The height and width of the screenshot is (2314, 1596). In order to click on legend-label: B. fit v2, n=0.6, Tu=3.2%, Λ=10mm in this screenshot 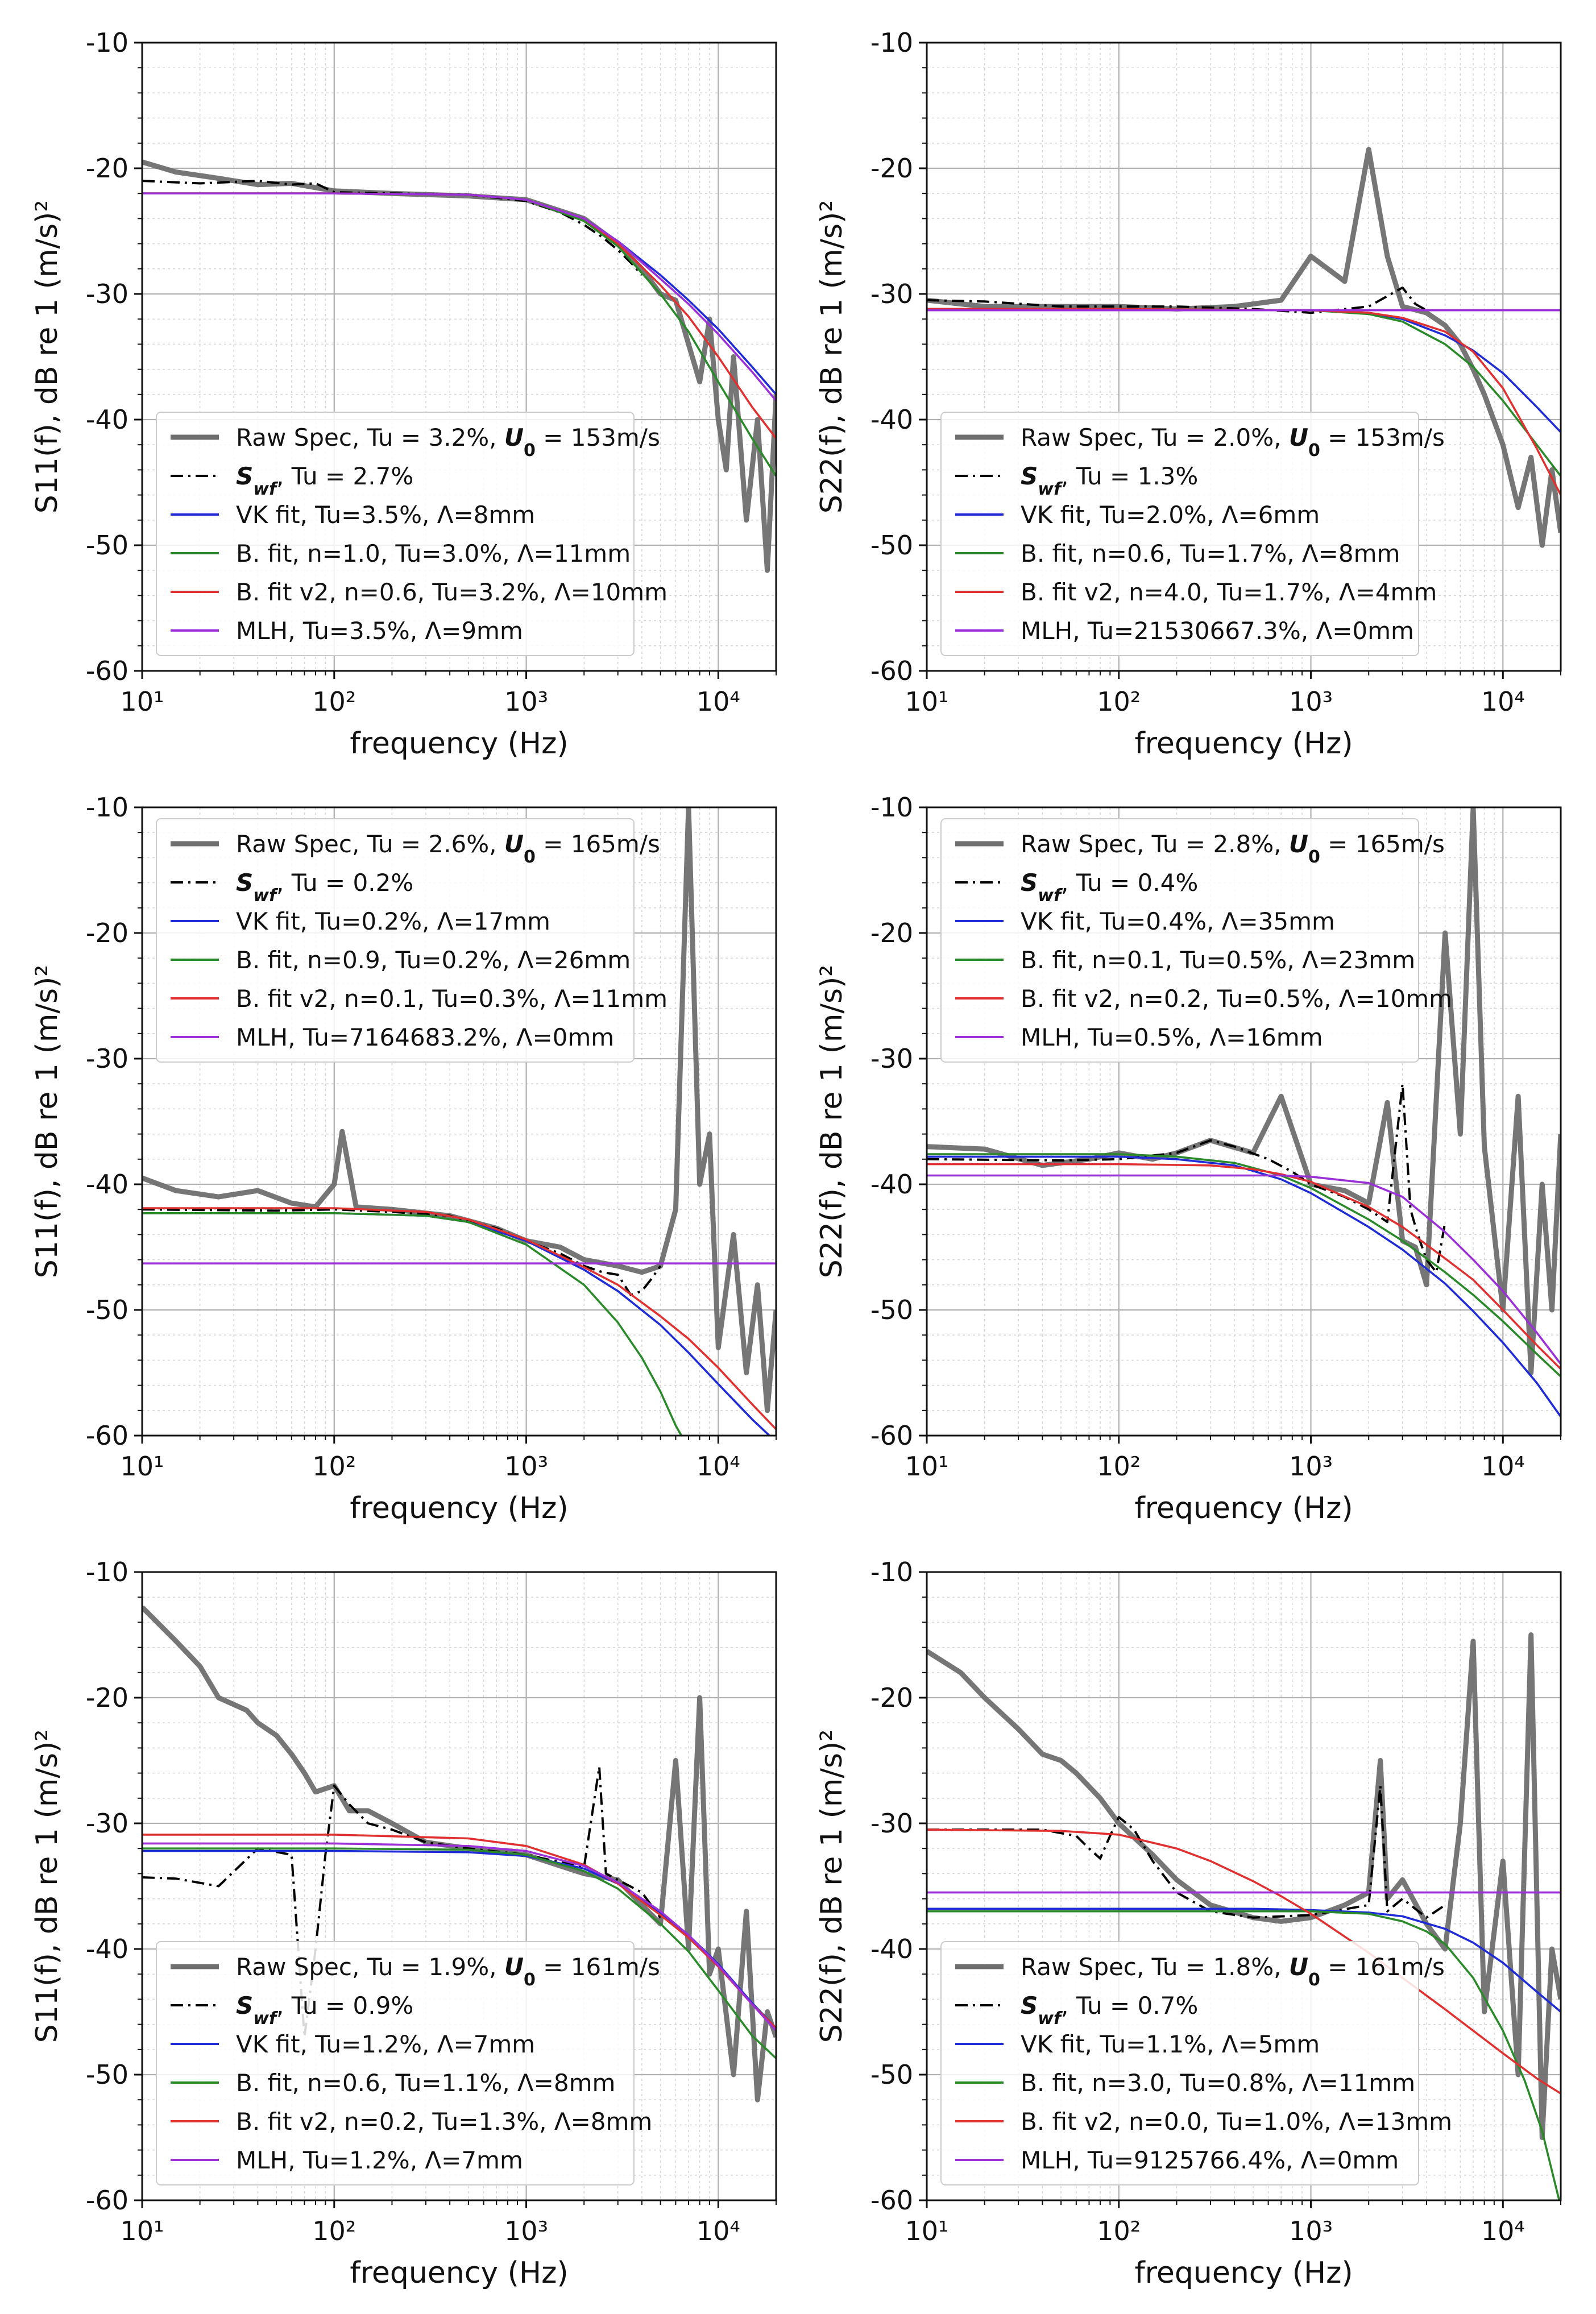, I will do `click(452, 592)`.